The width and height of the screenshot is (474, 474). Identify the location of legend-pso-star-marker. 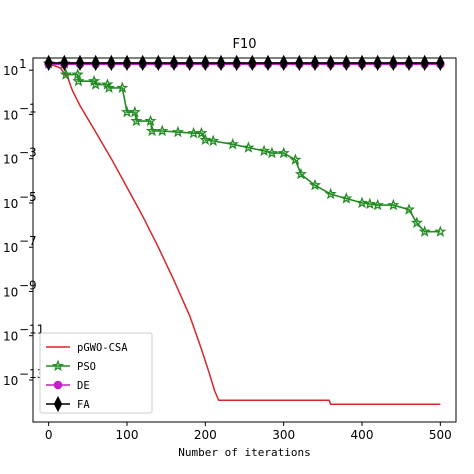
(58, 365).